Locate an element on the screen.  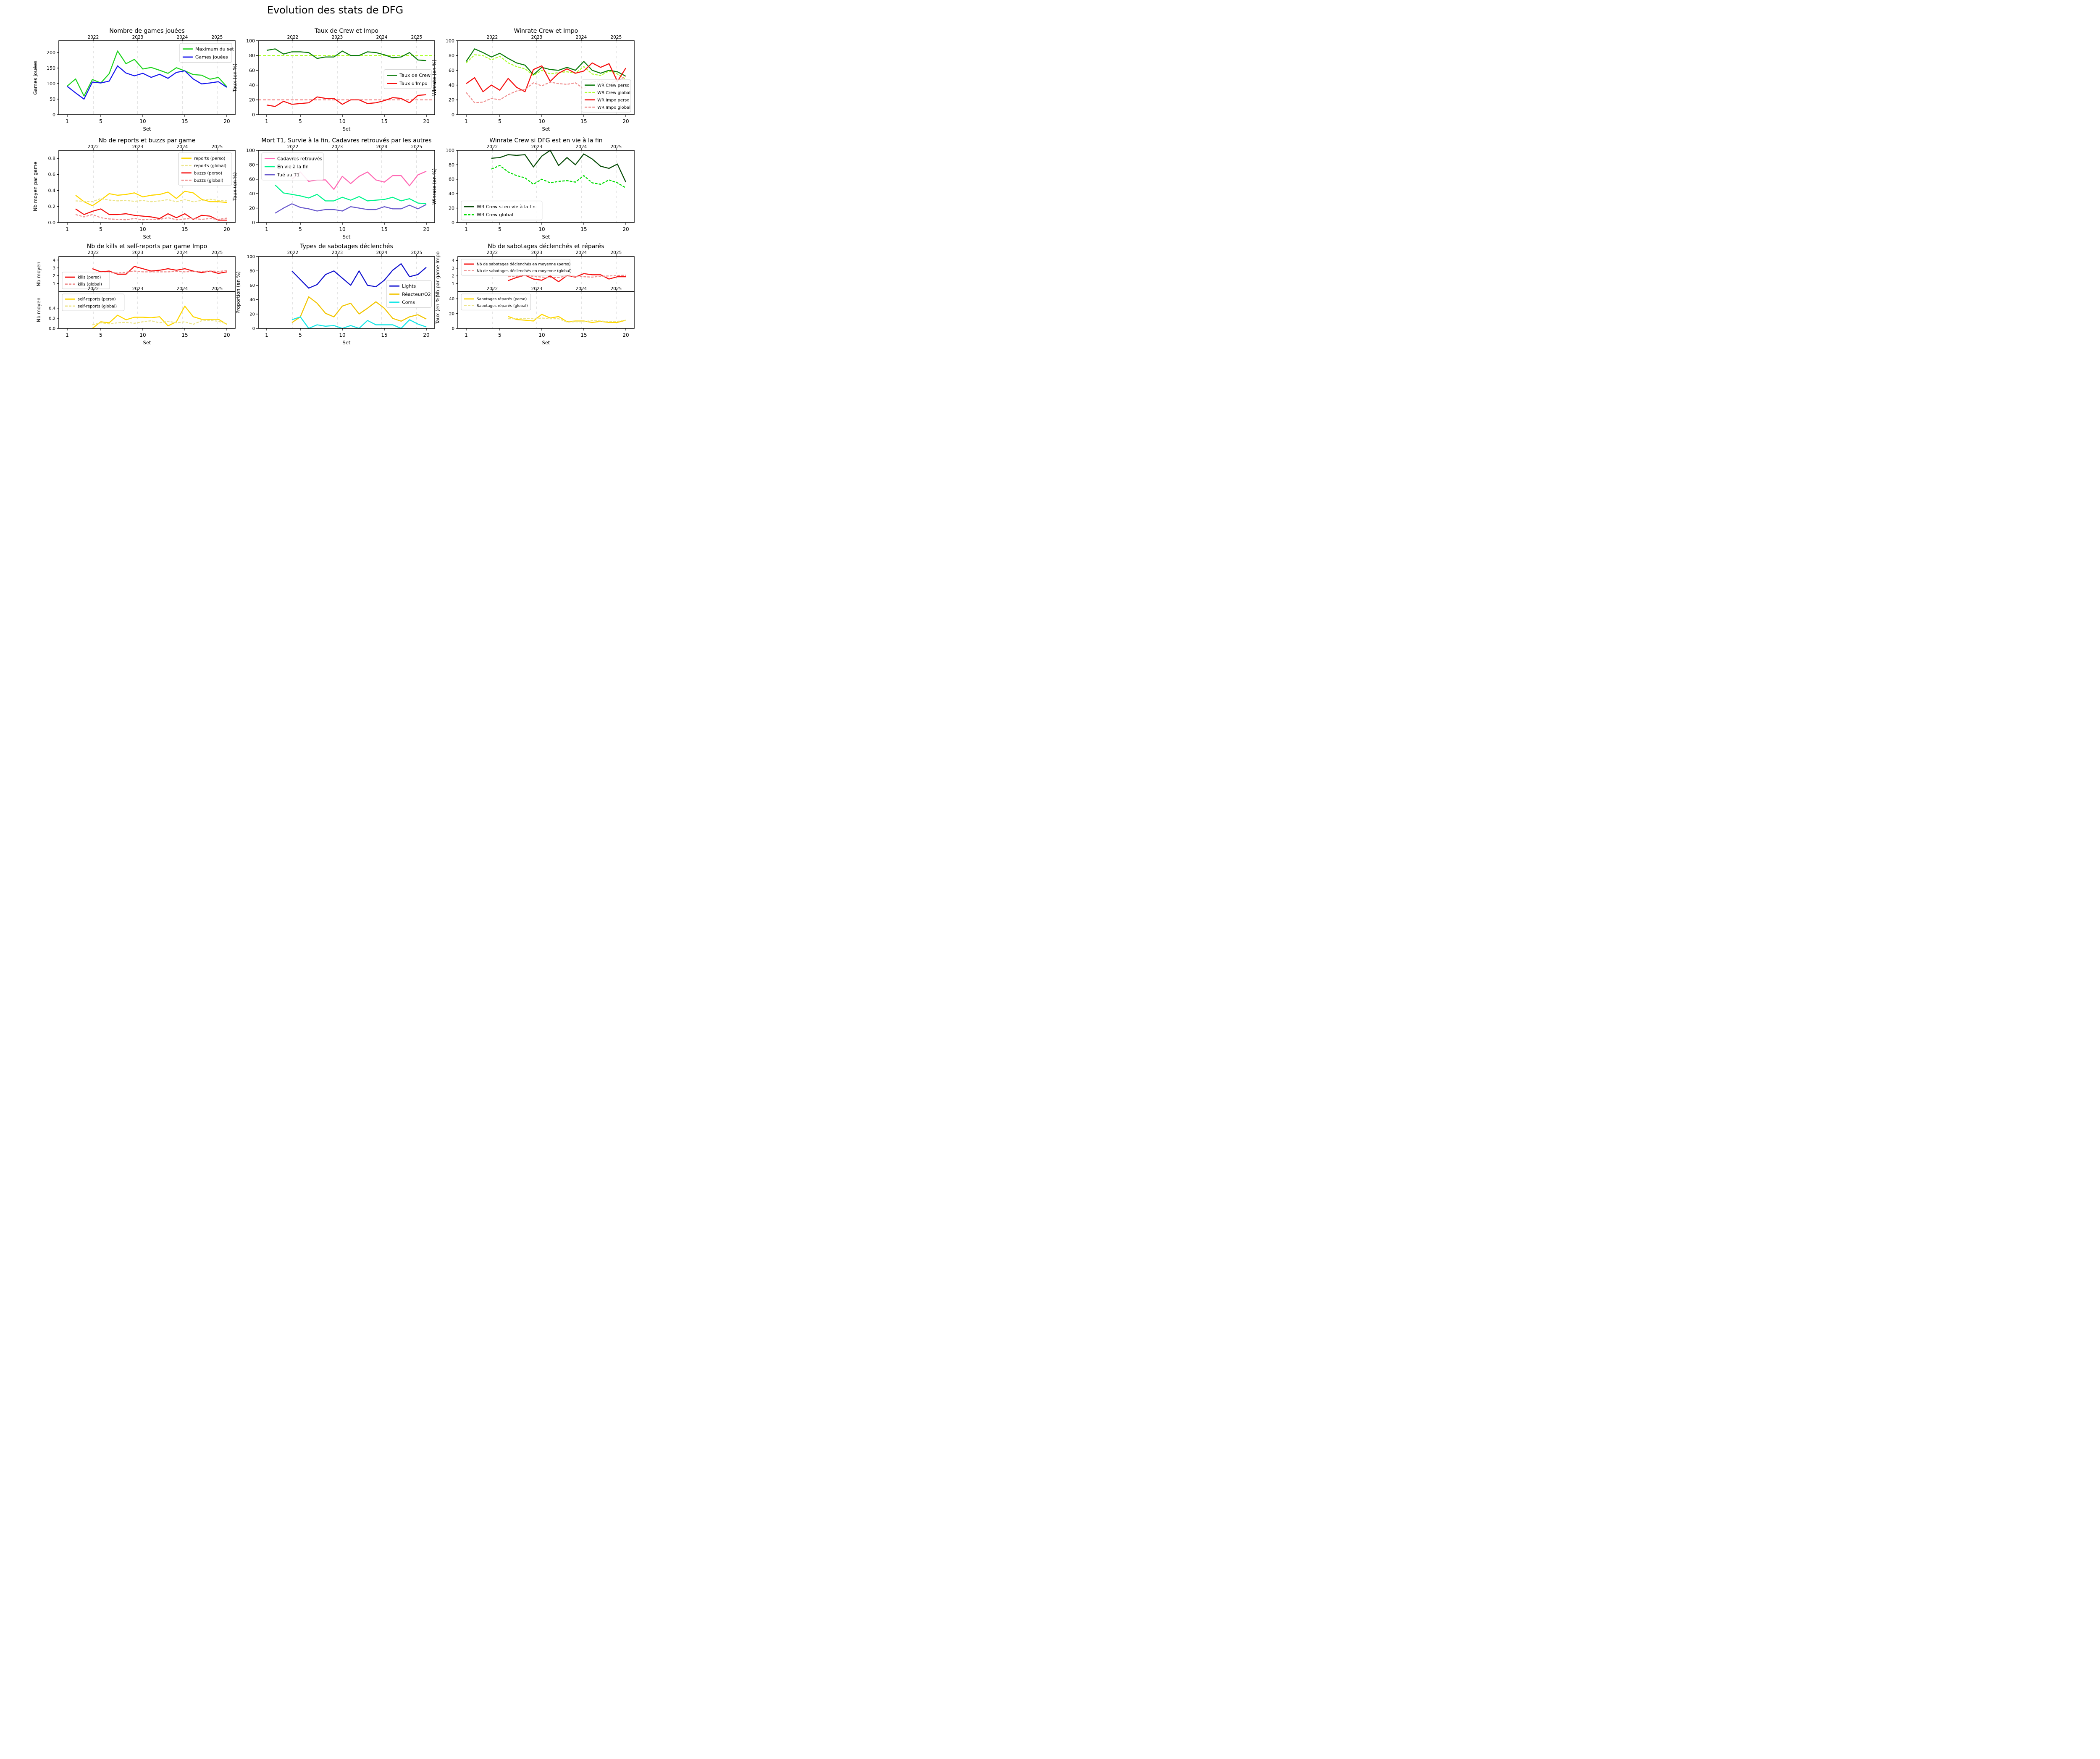
series-wr-impo-perso is located at coordinates (546, 77).